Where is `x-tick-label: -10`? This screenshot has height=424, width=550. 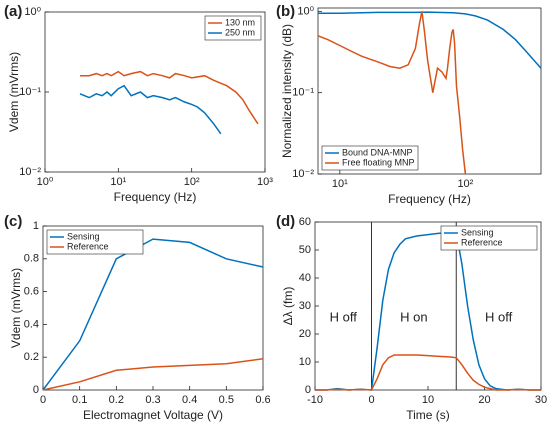 x-tick-label: -10 is located at coordinates (315, 400).